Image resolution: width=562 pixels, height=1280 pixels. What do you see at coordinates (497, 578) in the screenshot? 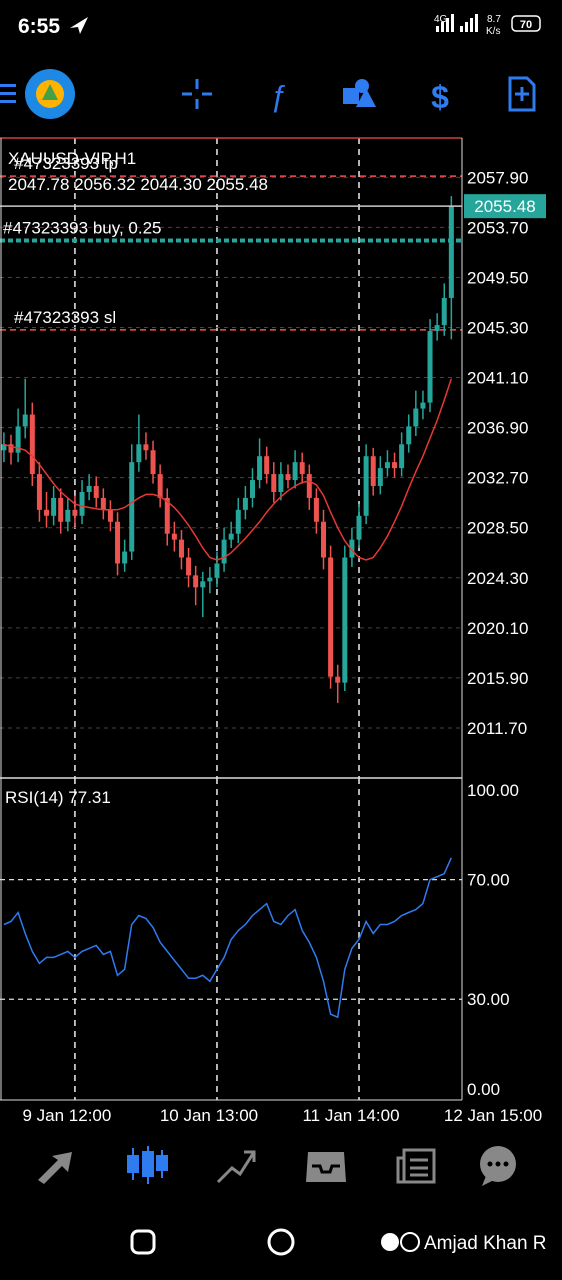
I see `y-tick-label: 2024.30` at bounding box center [497, 578].